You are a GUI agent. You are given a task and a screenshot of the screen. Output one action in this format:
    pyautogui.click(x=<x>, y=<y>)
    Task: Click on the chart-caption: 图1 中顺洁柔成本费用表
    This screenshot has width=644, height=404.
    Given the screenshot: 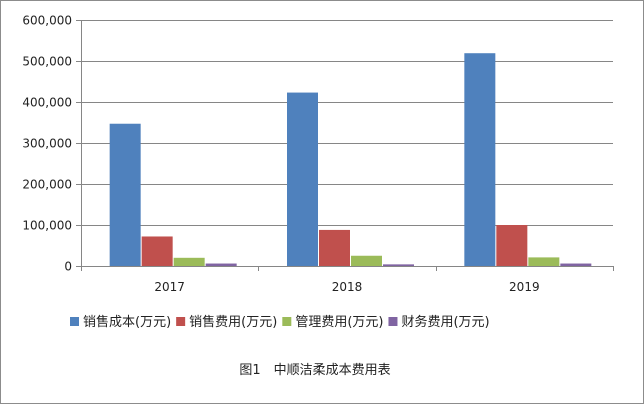 What is the action you would take?
    pyautogui.click(x=314, y=370)
    